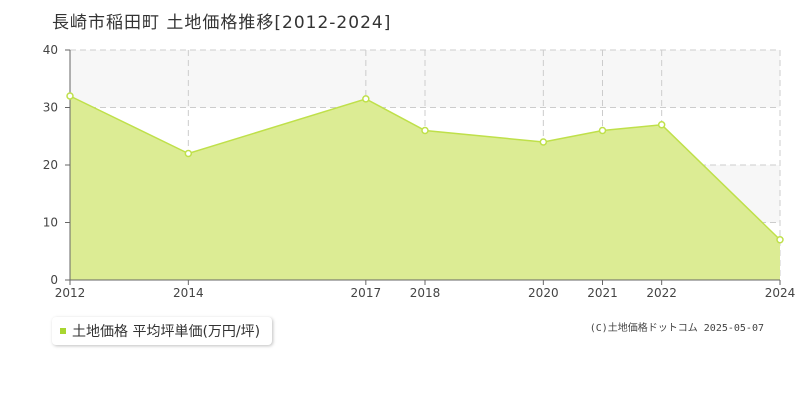  Describe the element at coordinates (366, 293) in the screenshot. I see `x-tick-label: 2017` at that location.